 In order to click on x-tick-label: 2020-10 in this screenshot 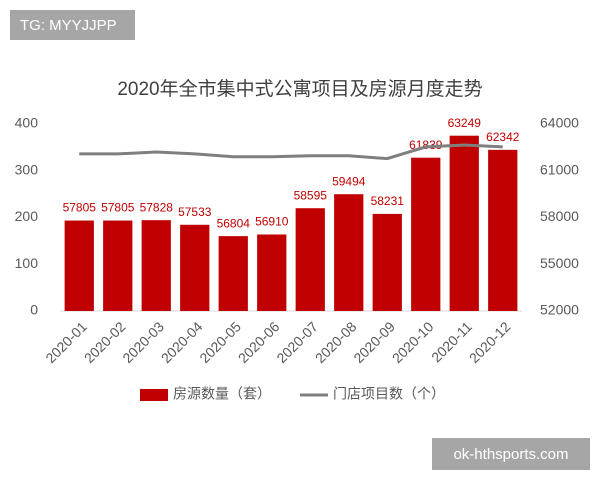, I will do `click(413, 342)`.